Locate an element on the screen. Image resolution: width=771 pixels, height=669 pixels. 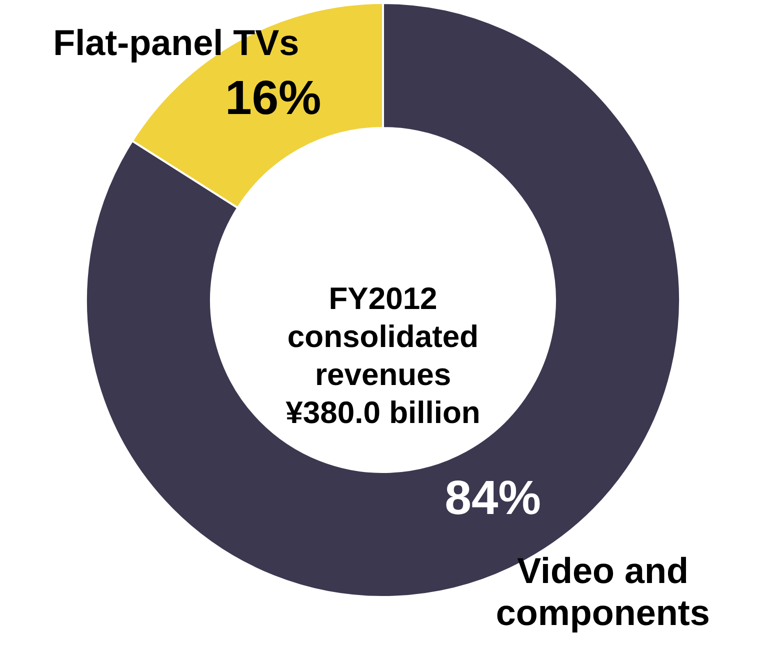
data-label: 16% is located at coordinates (273, 99).